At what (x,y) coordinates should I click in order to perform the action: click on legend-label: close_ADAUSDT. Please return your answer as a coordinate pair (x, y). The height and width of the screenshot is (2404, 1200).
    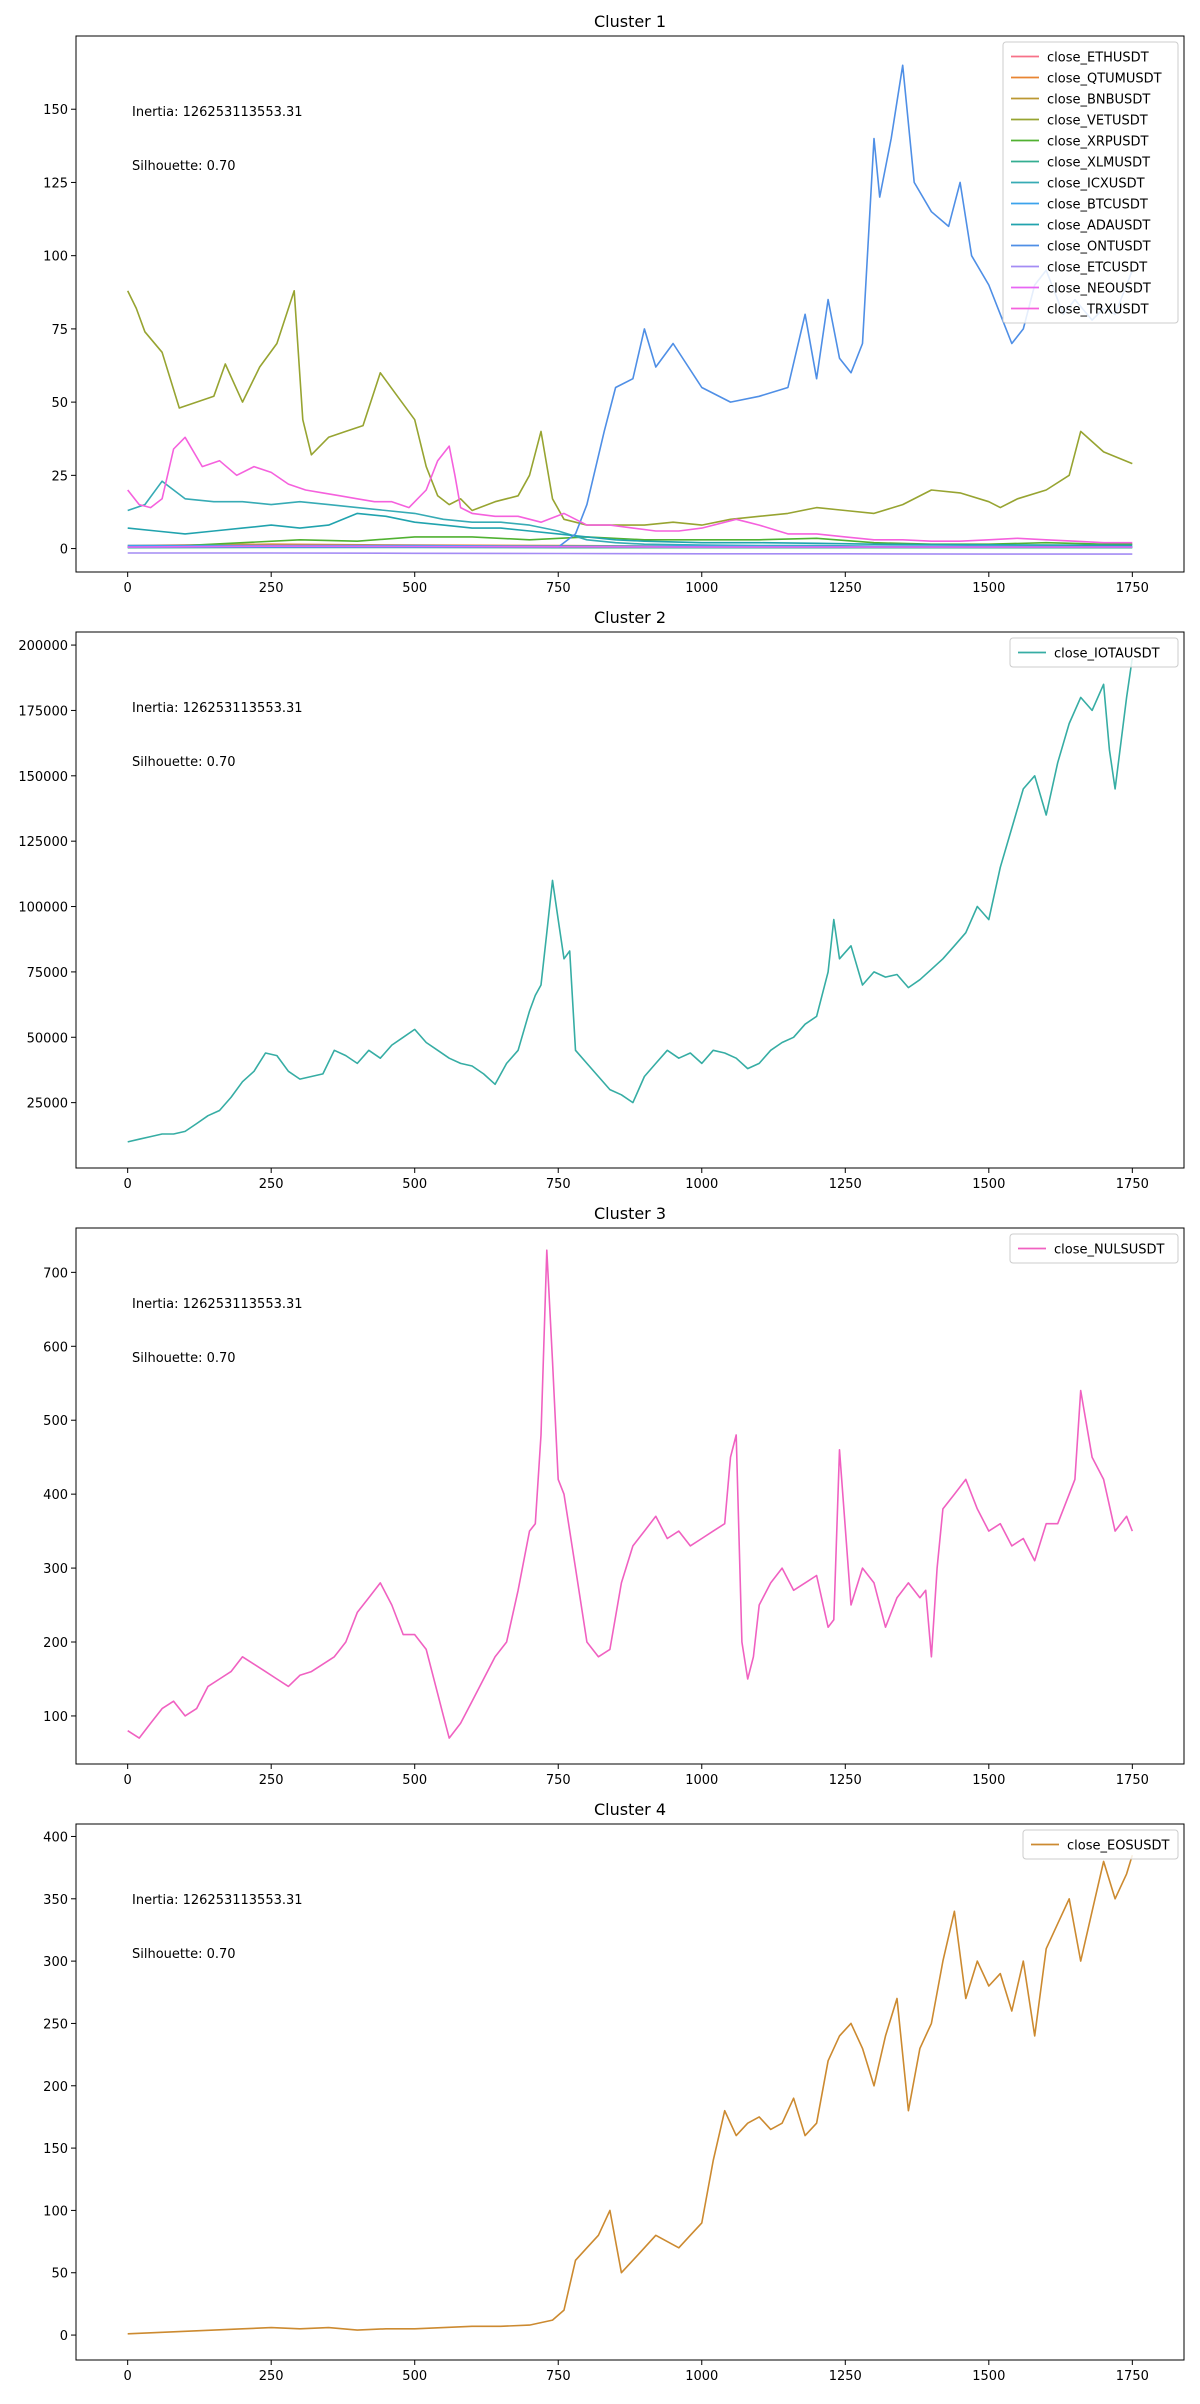
    Looking at the image, I should click on (1098, 226).